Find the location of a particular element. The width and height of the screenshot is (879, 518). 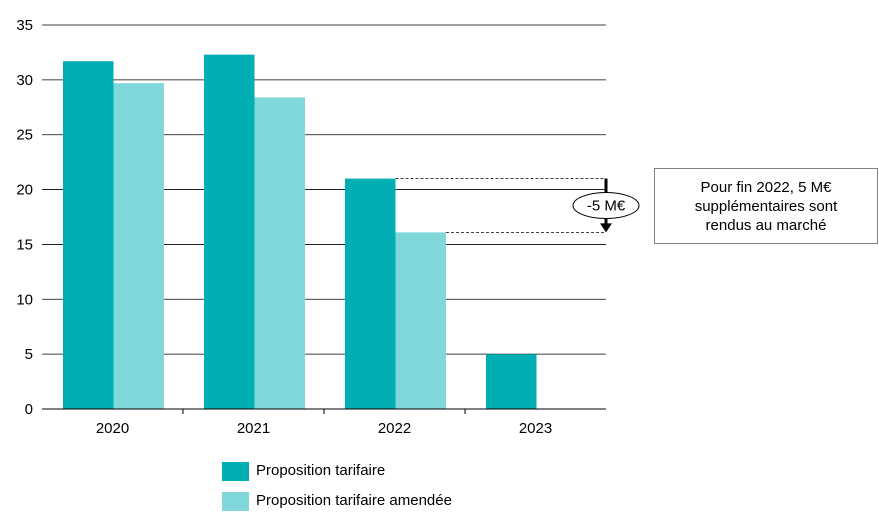

x-tick-label-2022: 2022 is located at coordinates (394, 428).